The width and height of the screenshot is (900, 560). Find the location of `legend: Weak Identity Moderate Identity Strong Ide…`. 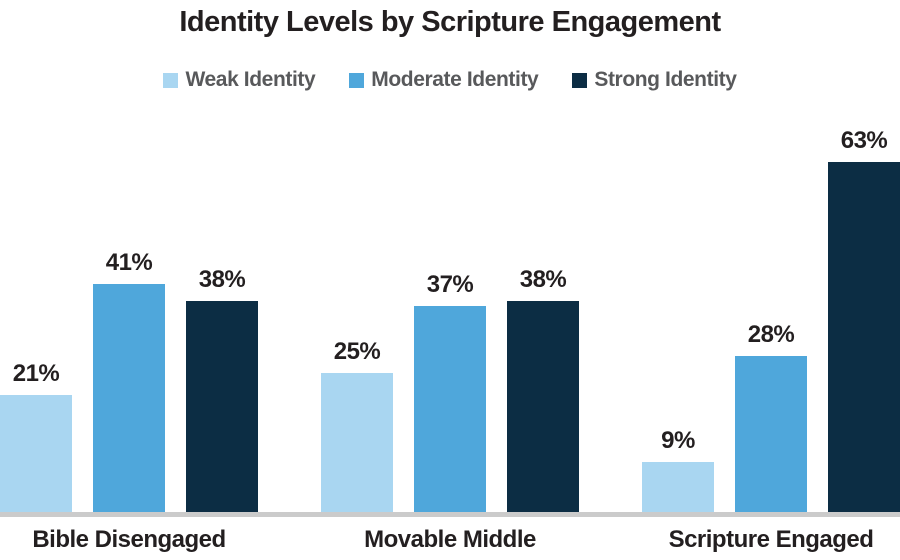

legend: Weak Identity Moderate Identity Strong Ide… is located at coordinates (450, 80).